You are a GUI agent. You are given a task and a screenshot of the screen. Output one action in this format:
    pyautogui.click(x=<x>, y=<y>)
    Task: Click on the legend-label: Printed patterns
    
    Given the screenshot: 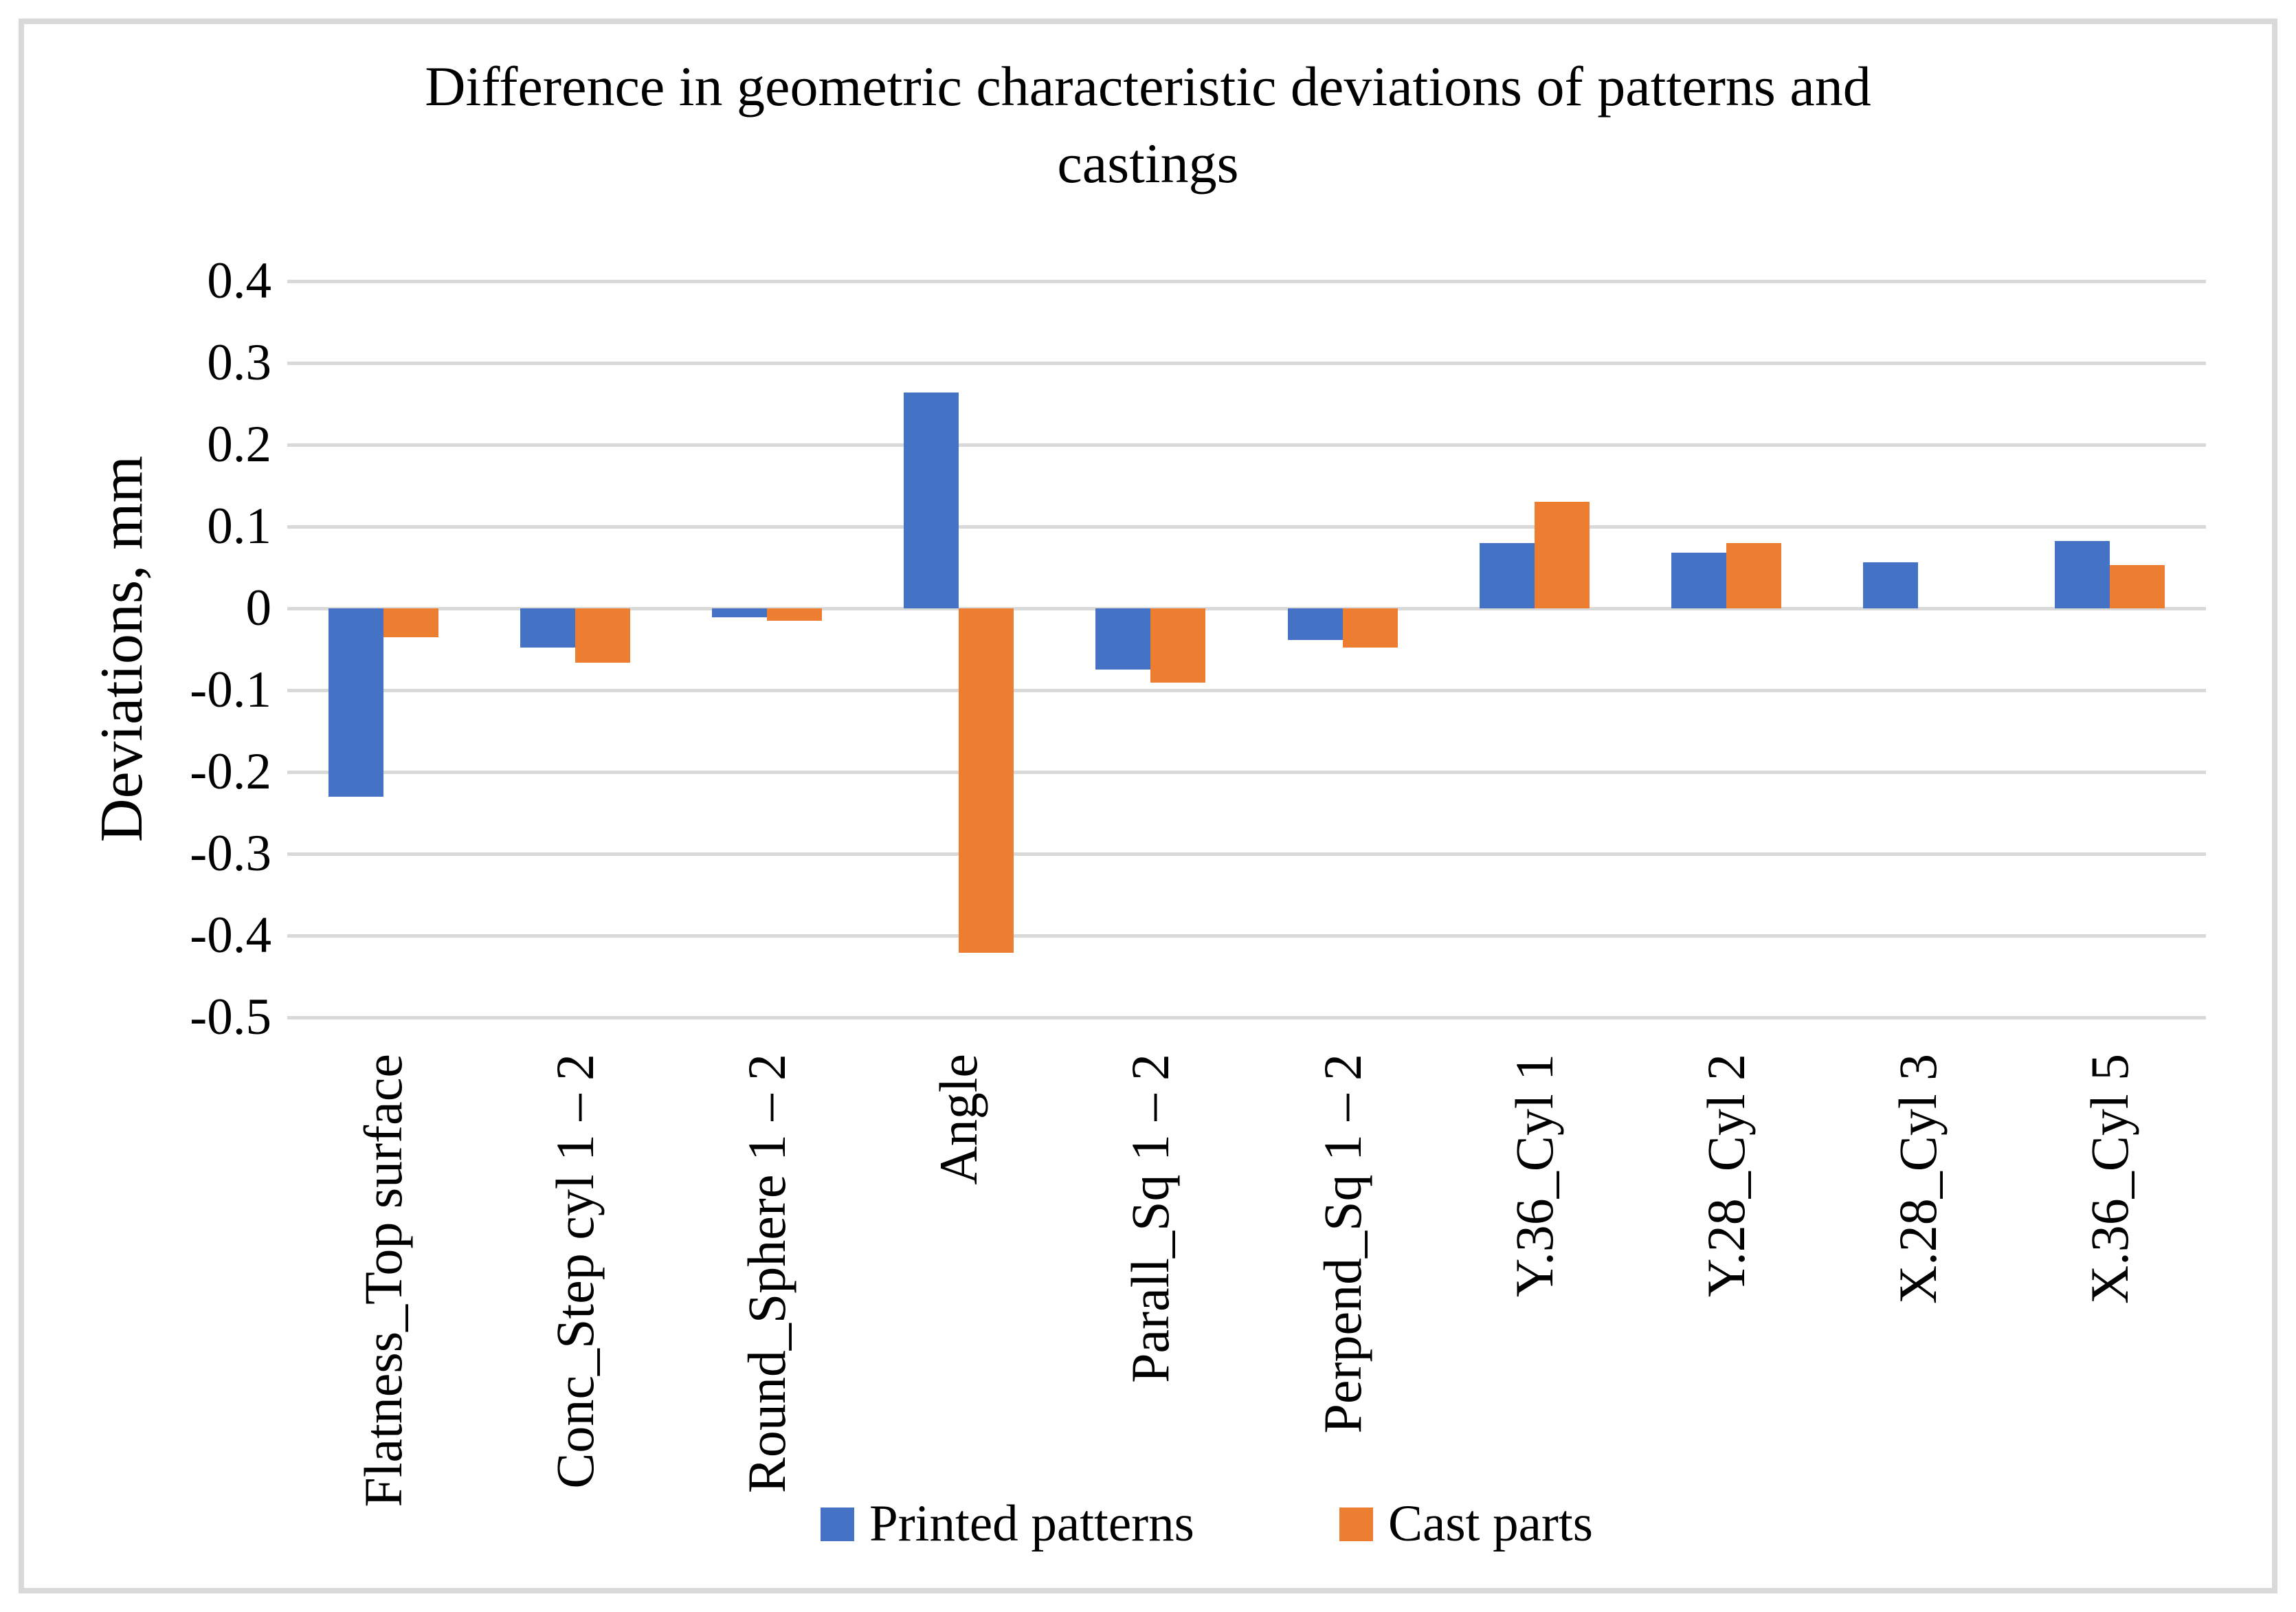 What is the action you would take?
    pyautogui.click(x=1031, y=1523)
    